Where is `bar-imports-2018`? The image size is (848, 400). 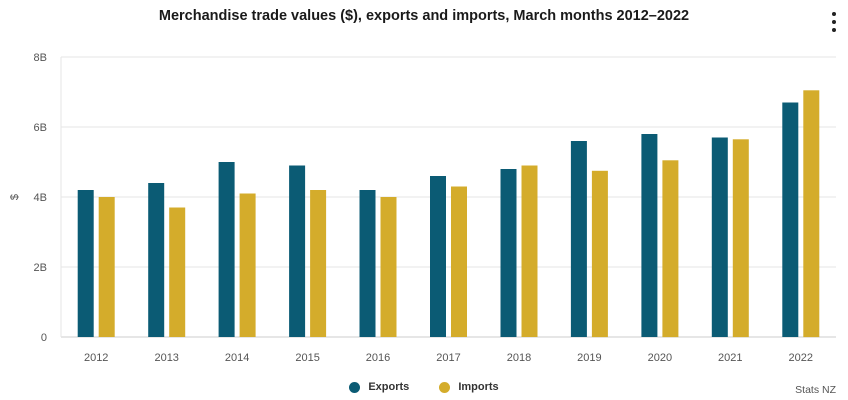
bar-imports-2018 is located at coordinates (529, 251).